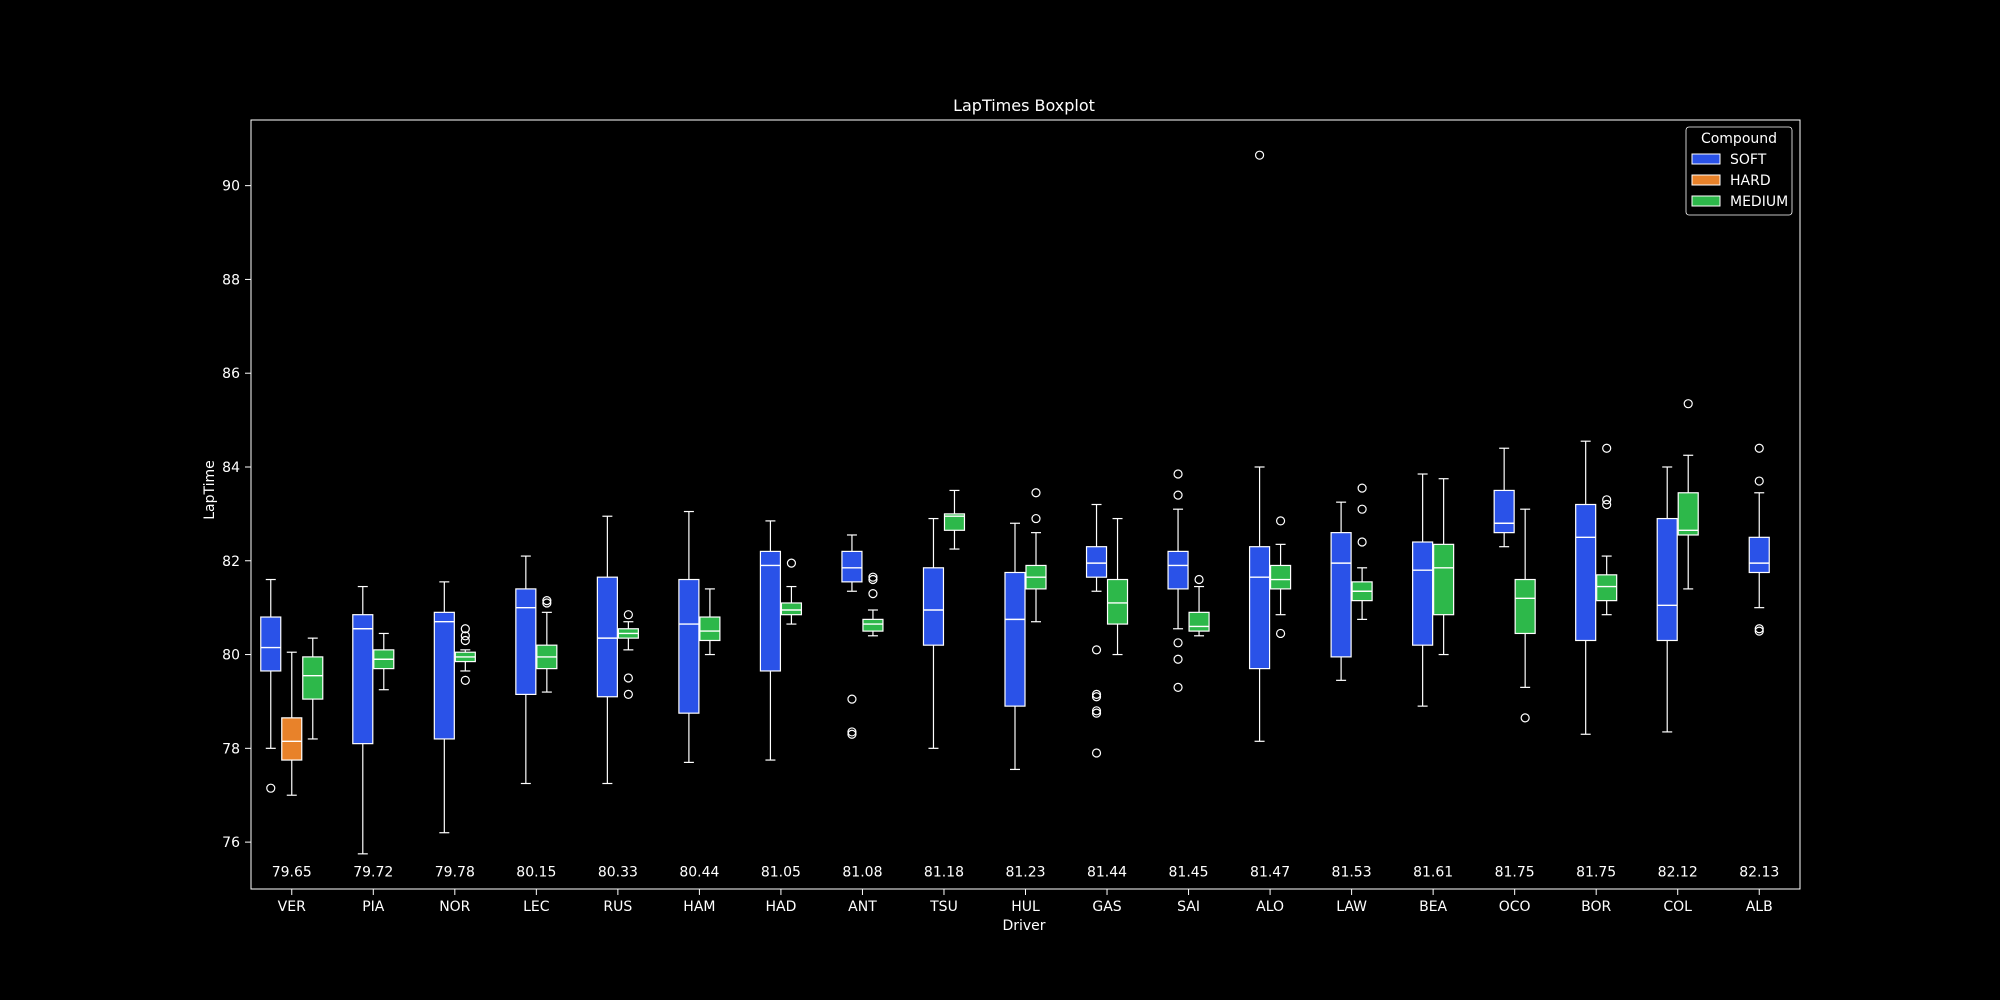 This screenshot has width=2000, height=1000. What do you see at coordinates (231, 468) in the screenshot?
I see `y-tick-label: 84` at bounding box center [231, 468].